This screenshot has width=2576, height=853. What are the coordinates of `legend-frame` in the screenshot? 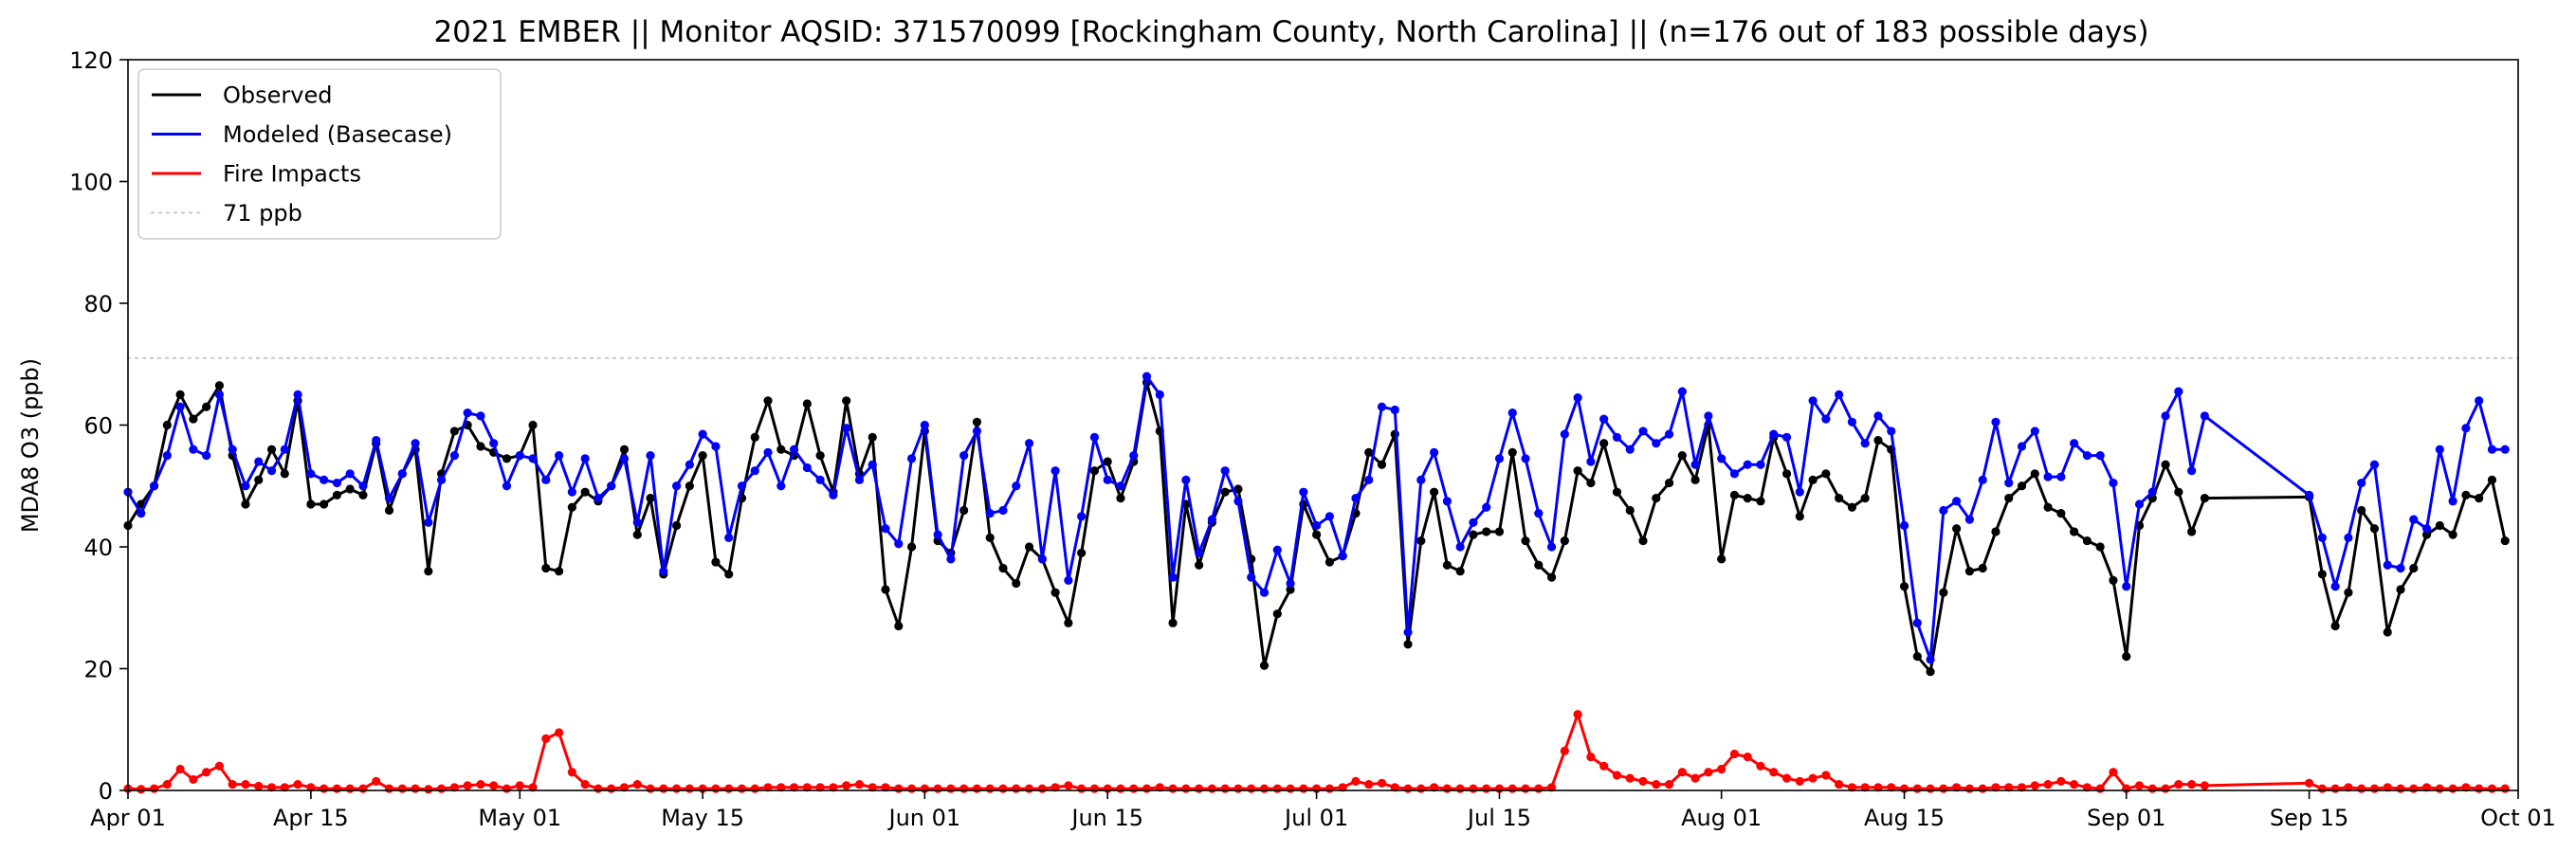 It's located at (319, 154).